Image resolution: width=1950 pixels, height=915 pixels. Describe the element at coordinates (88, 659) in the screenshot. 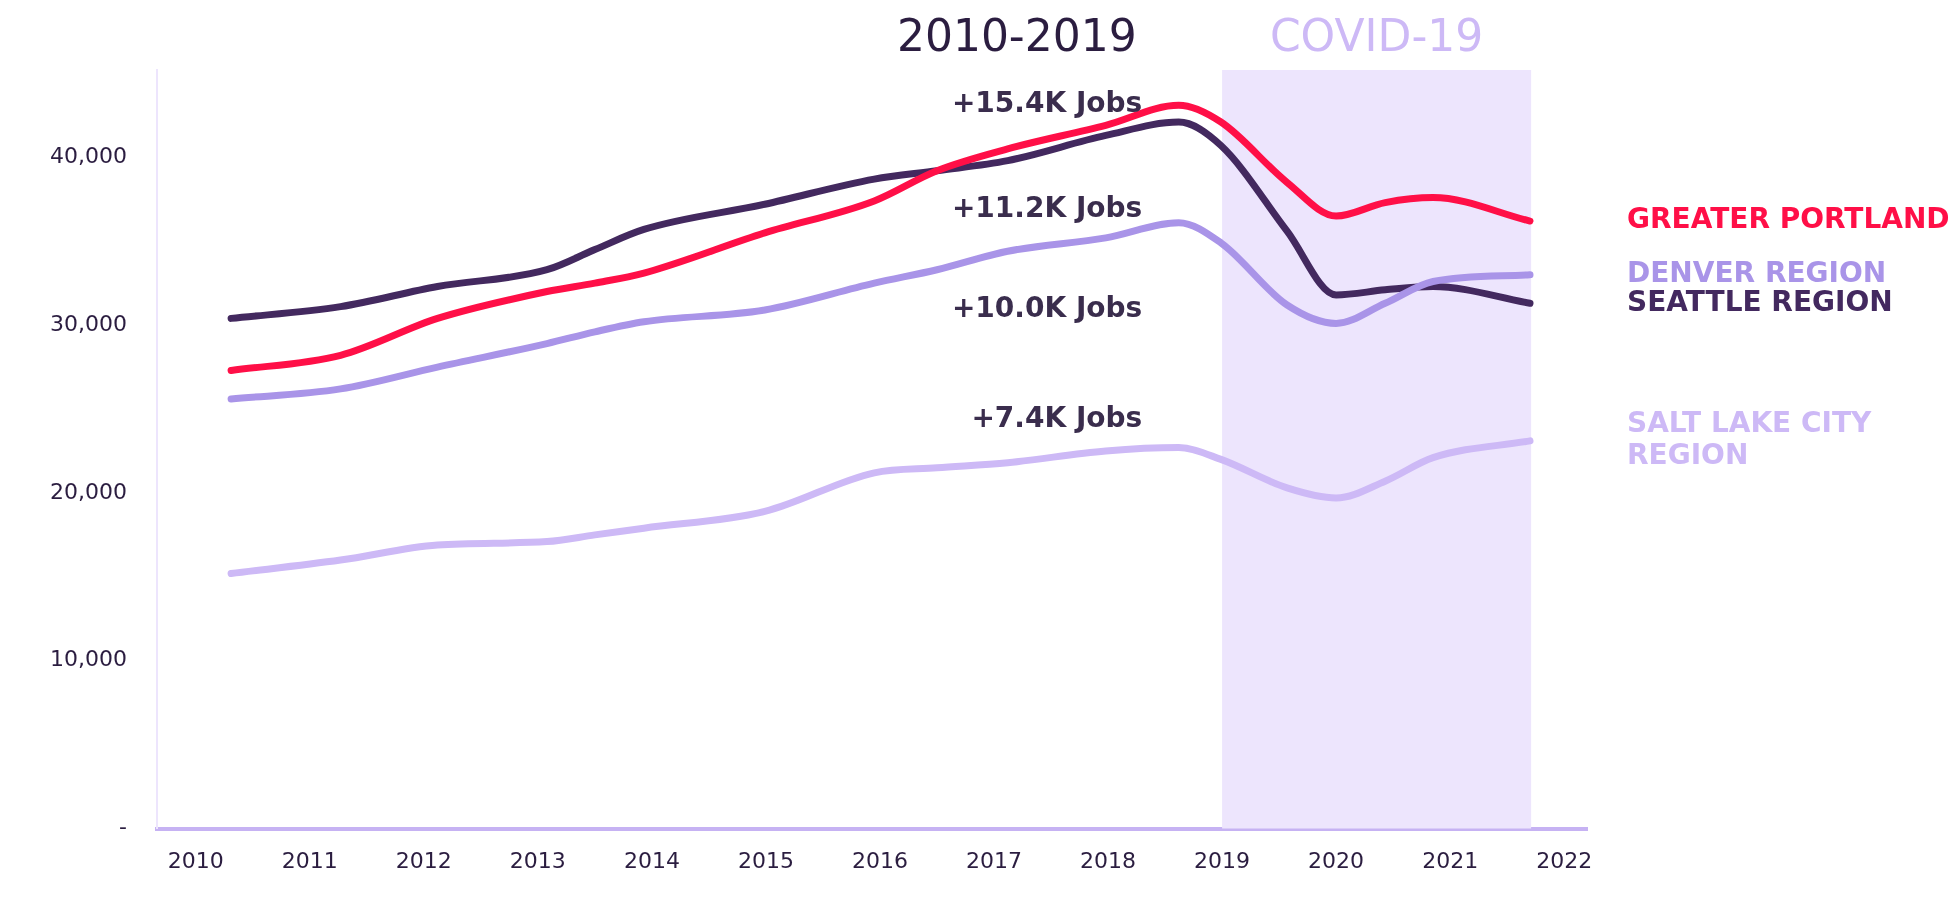

I see `y-tick-label: 10,000` at that location.